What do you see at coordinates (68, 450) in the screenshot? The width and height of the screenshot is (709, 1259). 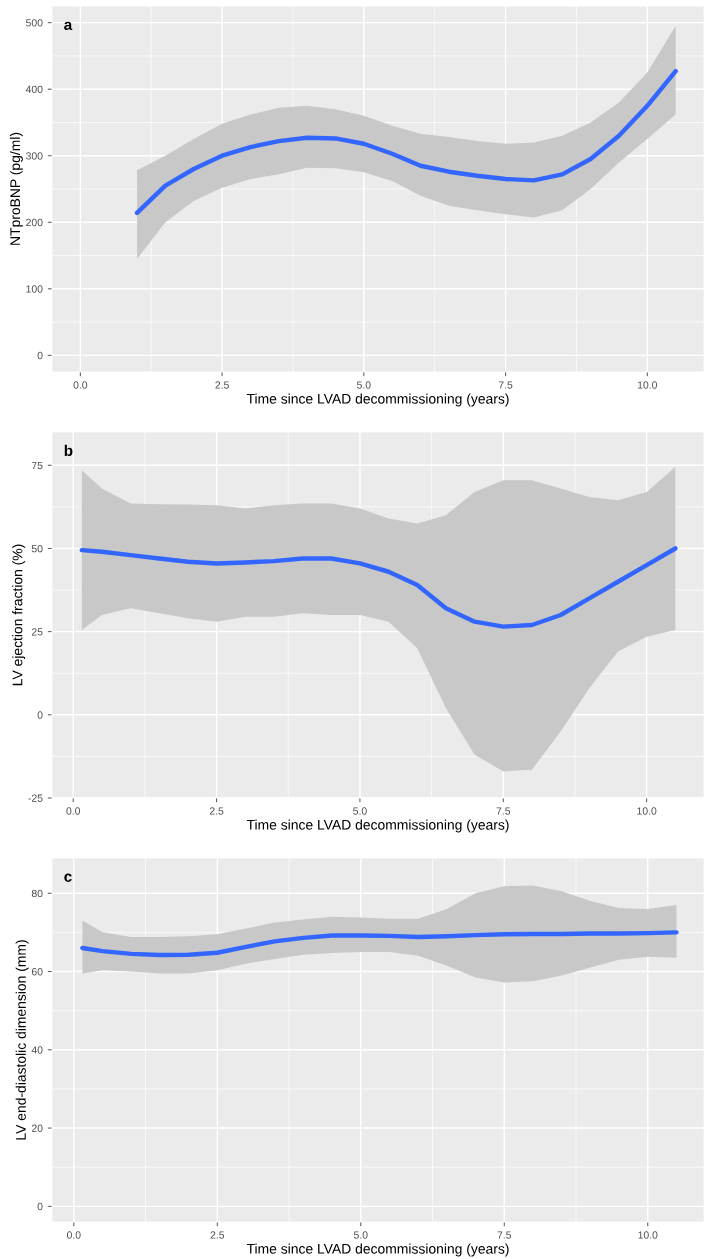 I see `text: b` at bounding box center [68, 450].